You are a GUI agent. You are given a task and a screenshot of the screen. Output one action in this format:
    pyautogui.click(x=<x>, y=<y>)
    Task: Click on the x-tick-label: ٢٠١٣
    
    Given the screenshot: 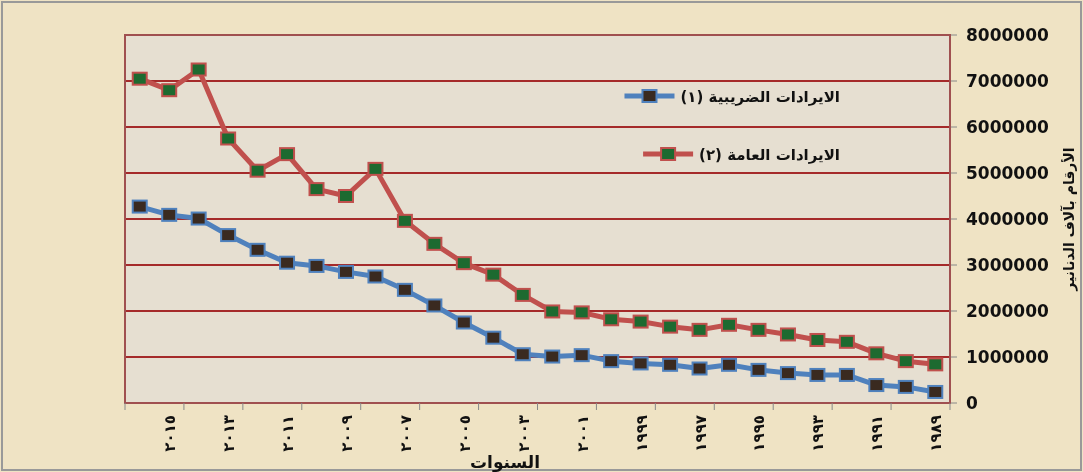 What is the action you would take?
    pyautogui.click(x=229, y=433)
    